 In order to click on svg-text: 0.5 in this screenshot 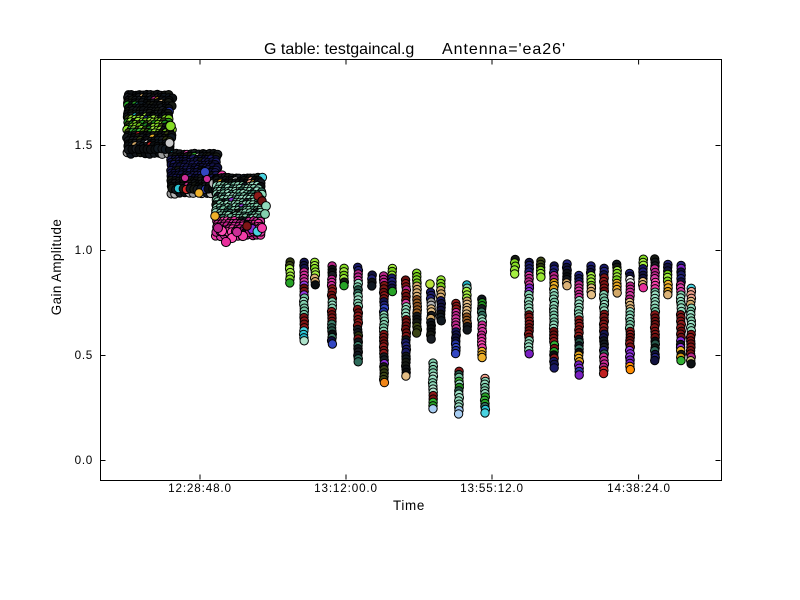, I will do `click(84, 355)`.